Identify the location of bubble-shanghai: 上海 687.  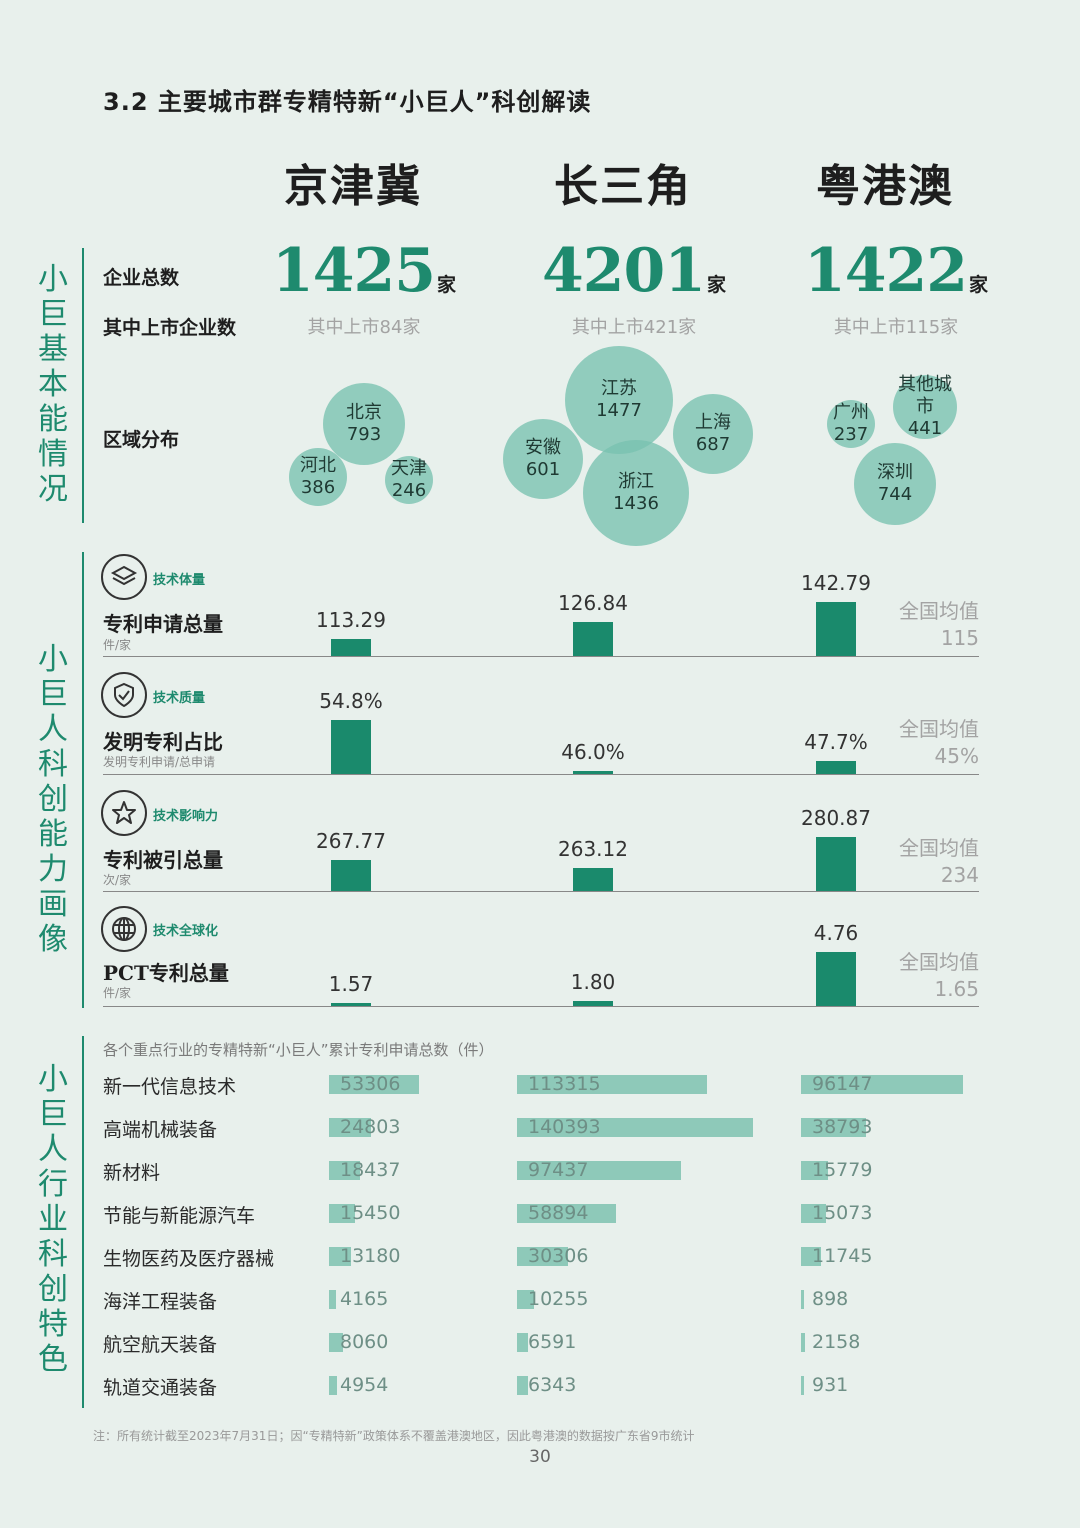
(713, 434).